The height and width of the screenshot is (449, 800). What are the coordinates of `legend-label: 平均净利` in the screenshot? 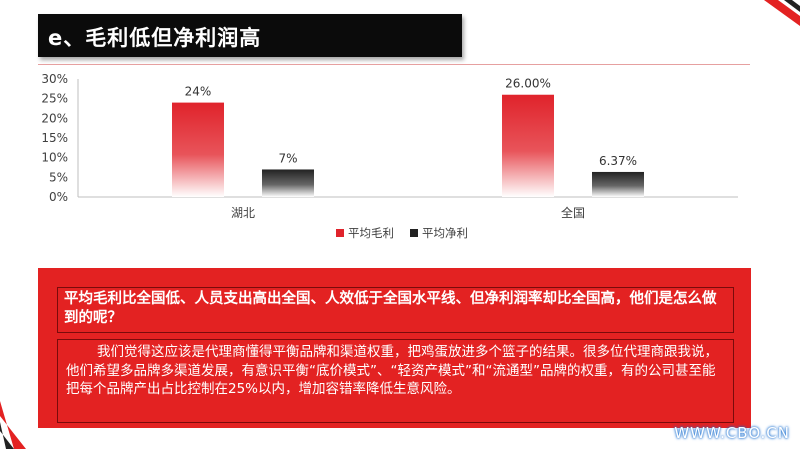 It's located at (445, 233).